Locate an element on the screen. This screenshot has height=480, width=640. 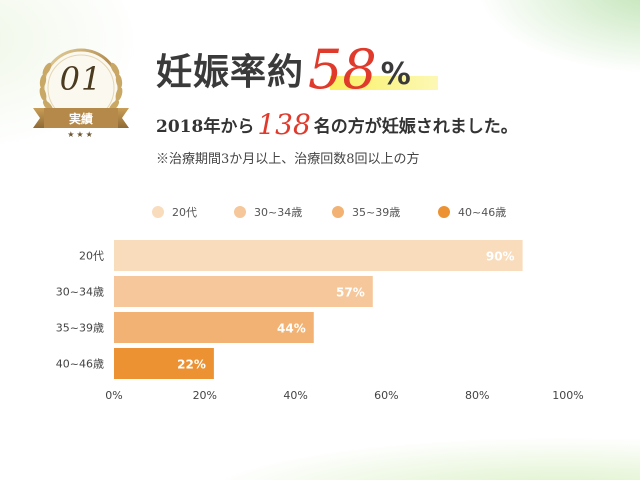
category-label: 40~46歳 is located at coordinates (80, 364).